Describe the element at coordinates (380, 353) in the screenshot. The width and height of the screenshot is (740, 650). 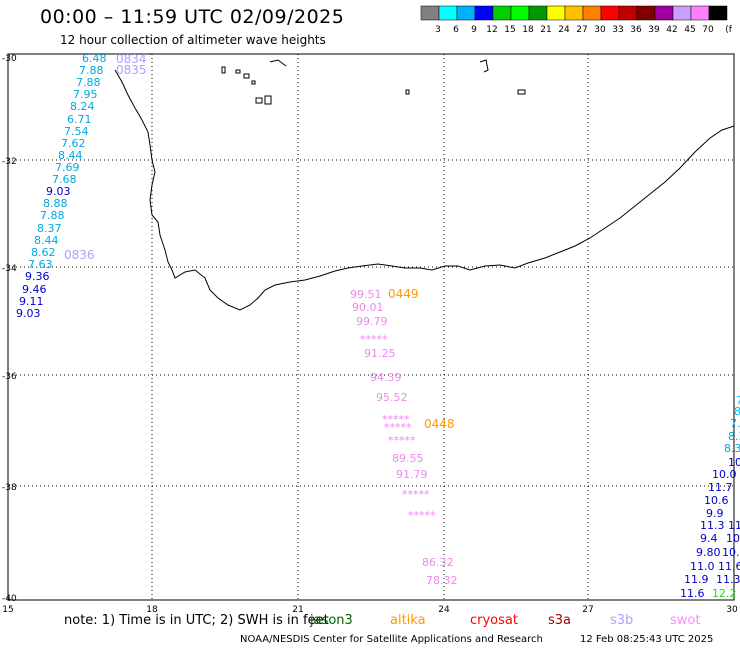
I see `swh-value: 91.25` at that location.